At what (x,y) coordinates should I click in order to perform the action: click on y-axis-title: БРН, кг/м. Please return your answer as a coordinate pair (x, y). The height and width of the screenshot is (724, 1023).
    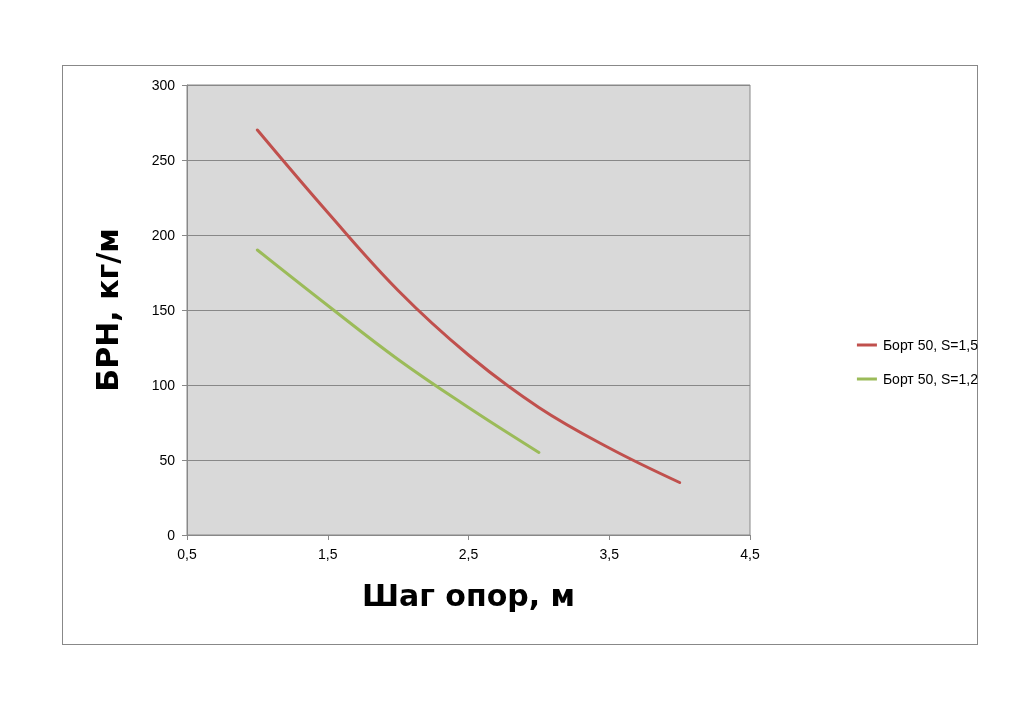
    Looking at the image, I should click on (107, 310).